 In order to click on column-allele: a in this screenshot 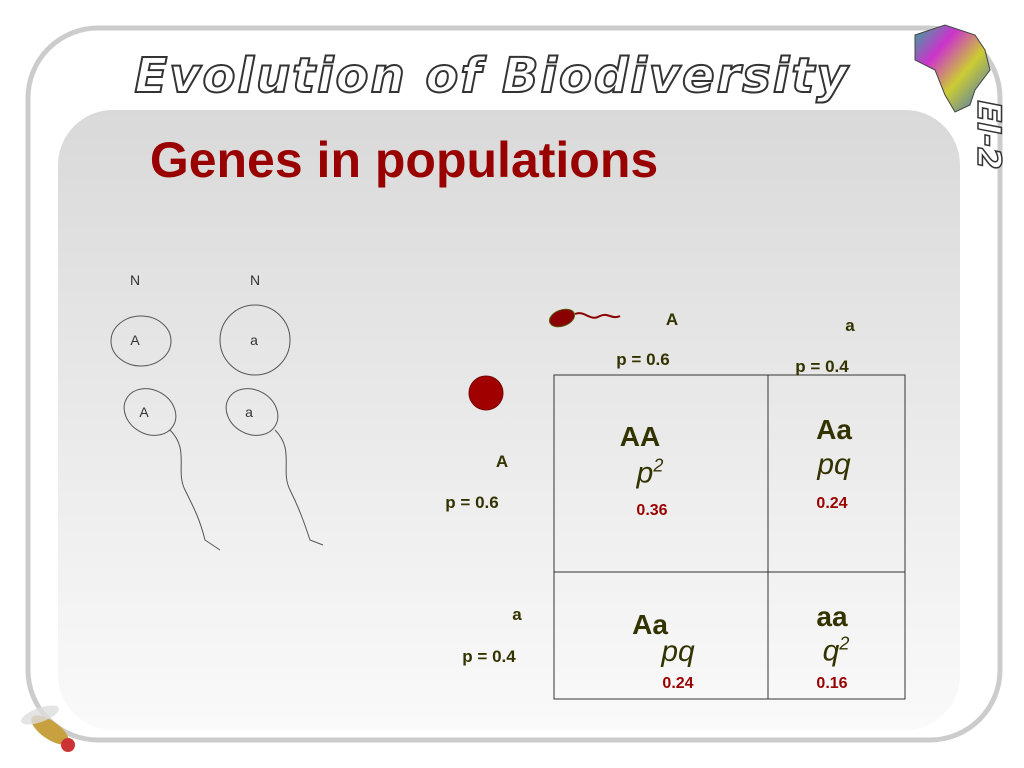, I will do `click(850, 325)`.